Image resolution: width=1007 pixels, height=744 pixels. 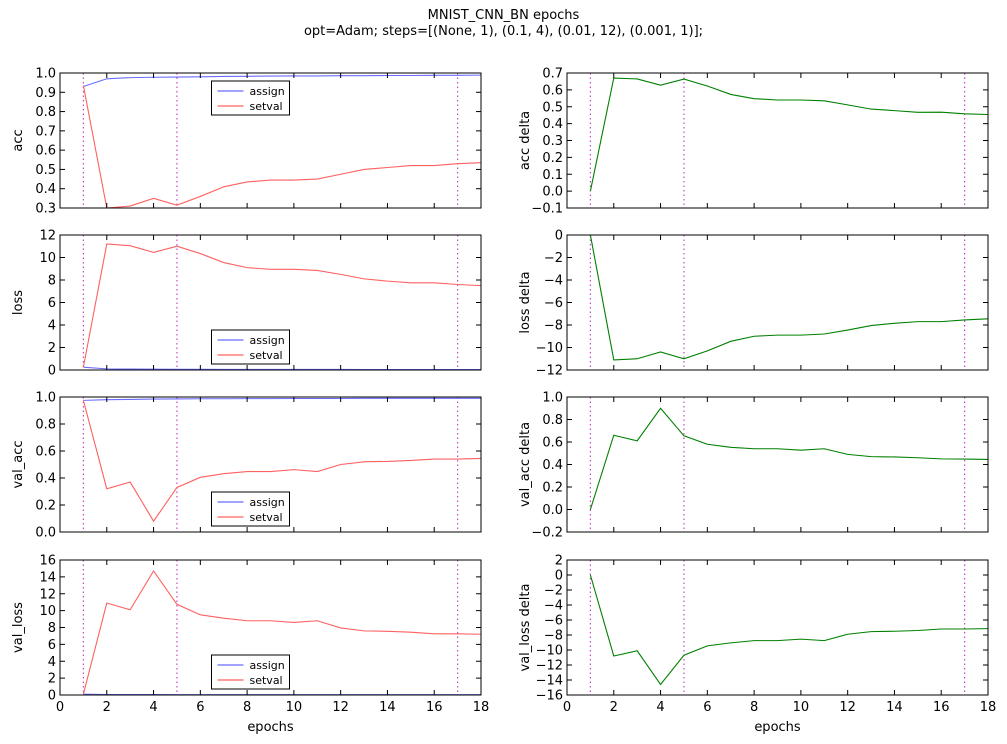 What do you see at coordinates (547, 533) in the screenshot?
I see `y-tick-label: −0.2` at bounding box center [547, 533].